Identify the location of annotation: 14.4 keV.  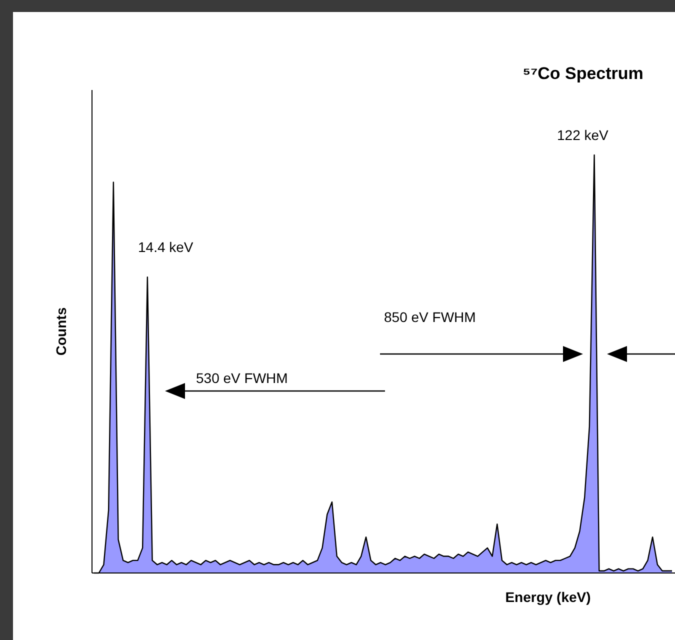
(166, 247).